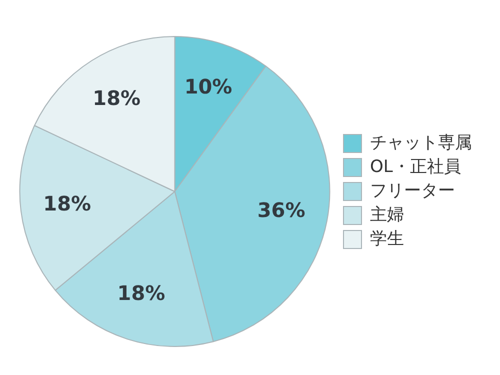 This screenshot has height=375, width=500. What do you see at coordinates (421, 142) in the screenshot?
I see `legend-label: チャット専属` at bounding box center [421, 142].